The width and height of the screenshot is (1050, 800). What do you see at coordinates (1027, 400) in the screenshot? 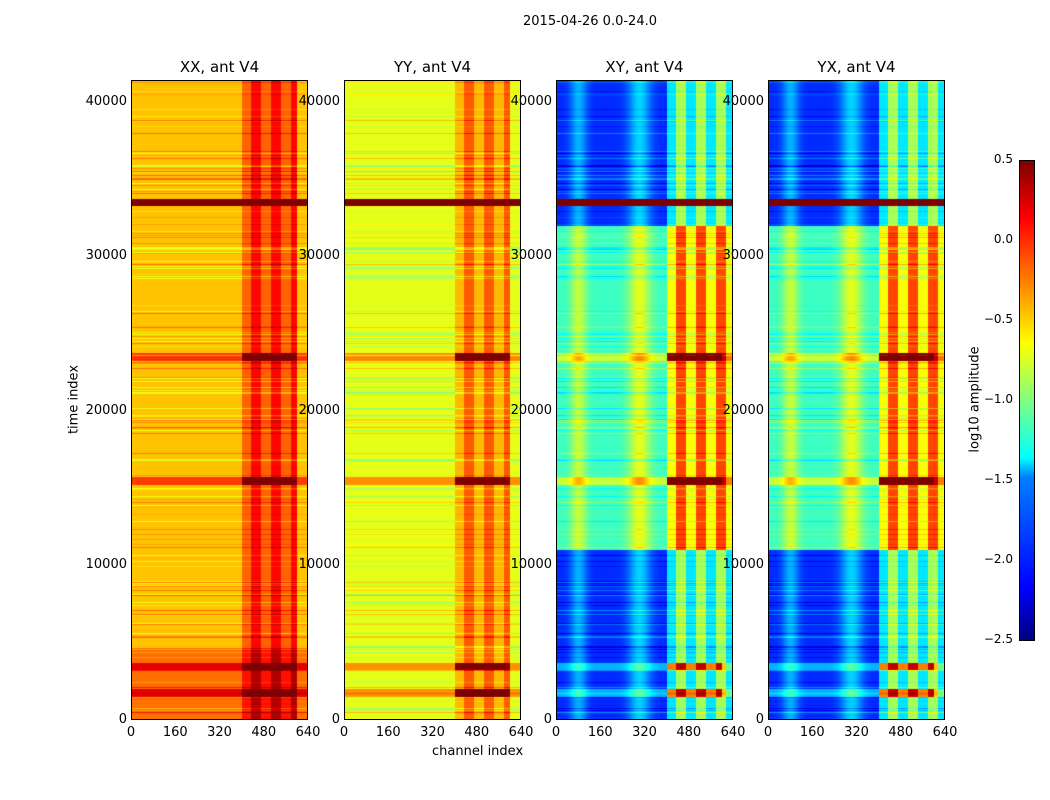
I see `colorbar` at bounding box center [1027, 400].